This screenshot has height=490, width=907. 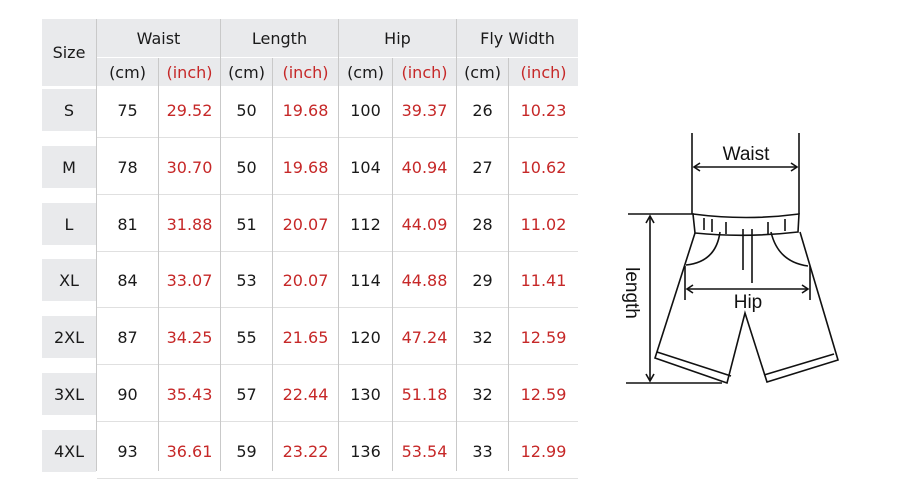 I want to click on value-cell: 51, so click(x=246, y=224).